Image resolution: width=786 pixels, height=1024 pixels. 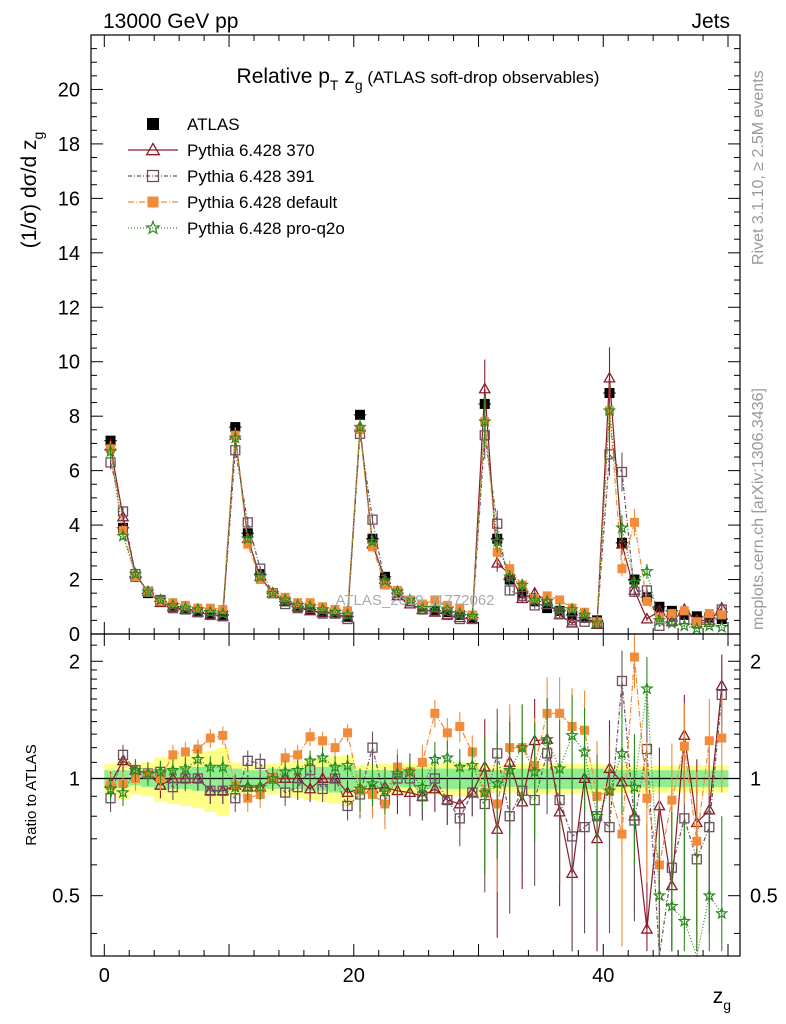 I want to click on rivet-version-label: Rivet 3.1.10, ≥ 2.5M events, so click(x=758, y=167).